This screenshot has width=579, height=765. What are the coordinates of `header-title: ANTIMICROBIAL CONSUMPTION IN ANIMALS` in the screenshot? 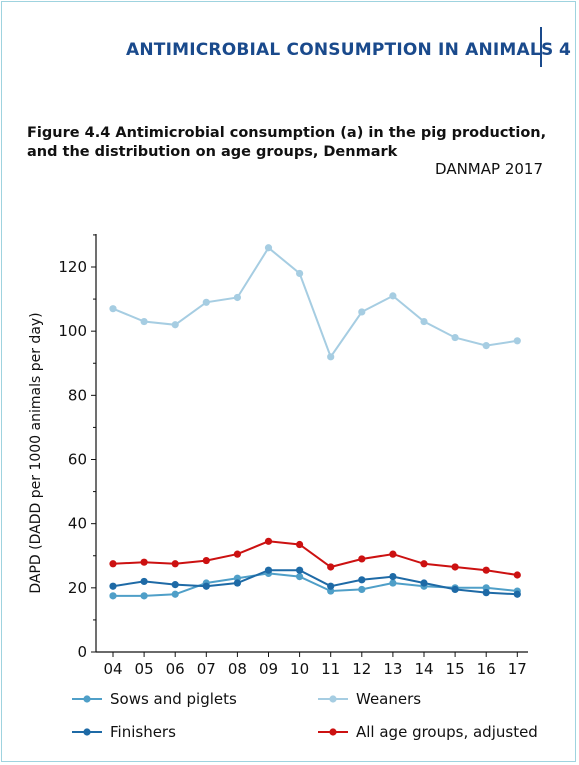 It's located at (340, 50).